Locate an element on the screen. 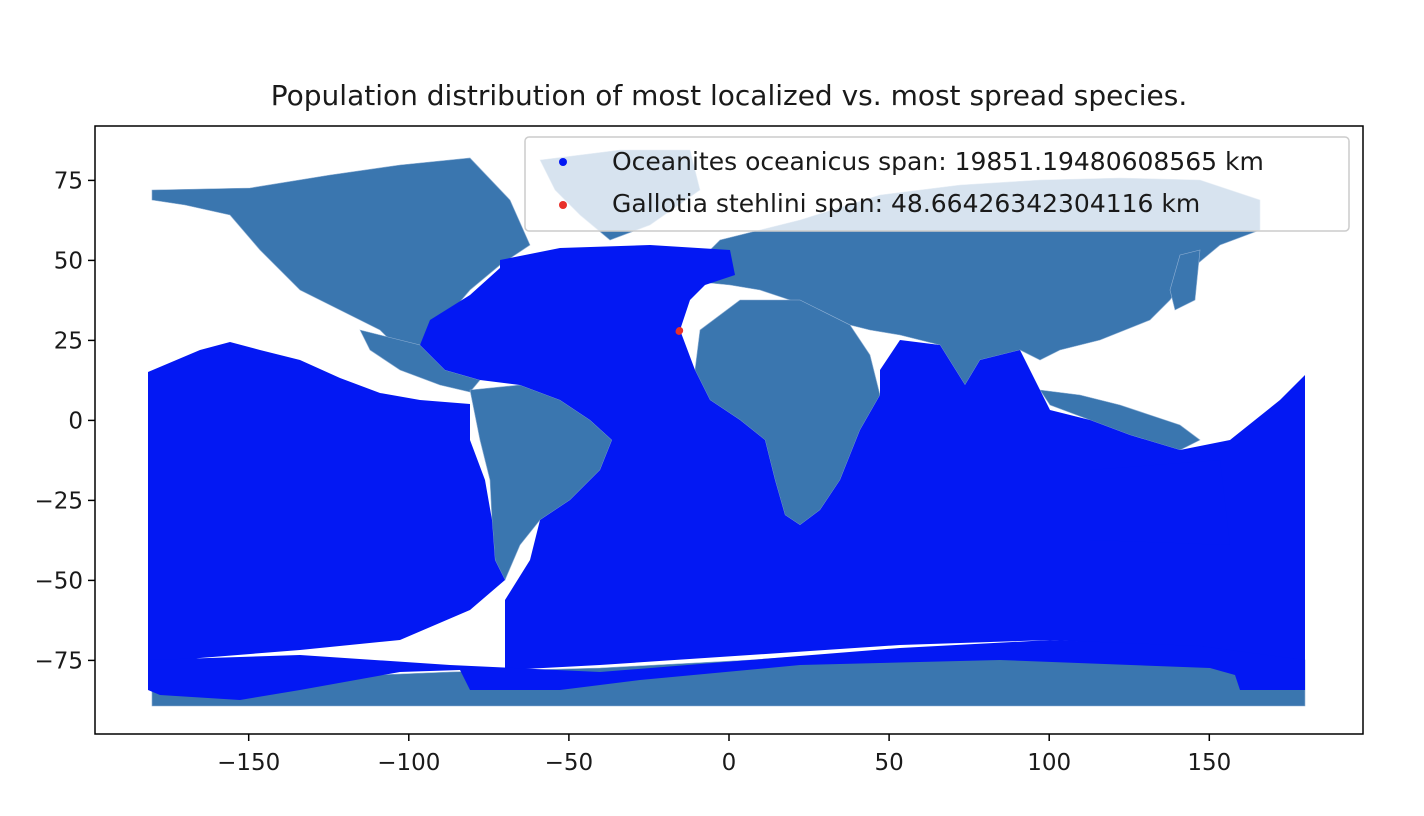 The image size is (1424, 816). y-tick-label: 0 is located at coordinates (75, 421).